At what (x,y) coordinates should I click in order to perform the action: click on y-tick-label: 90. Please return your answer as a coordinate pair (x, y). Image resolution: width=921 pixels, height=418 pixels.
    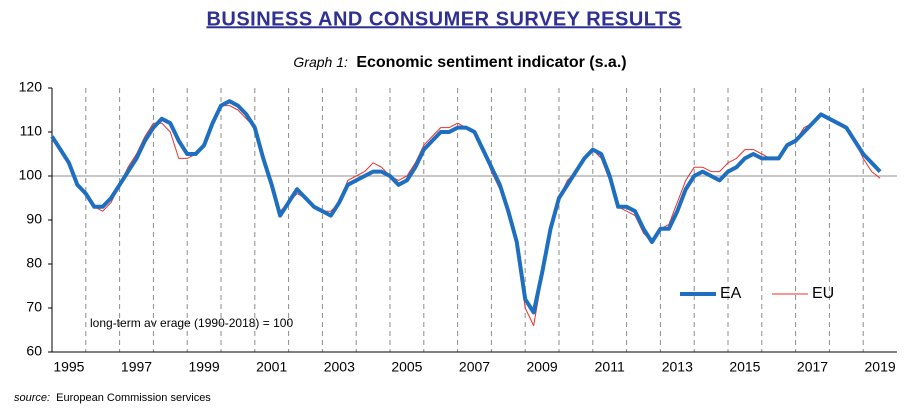
    Looking at the image, I should click on (34, 219).